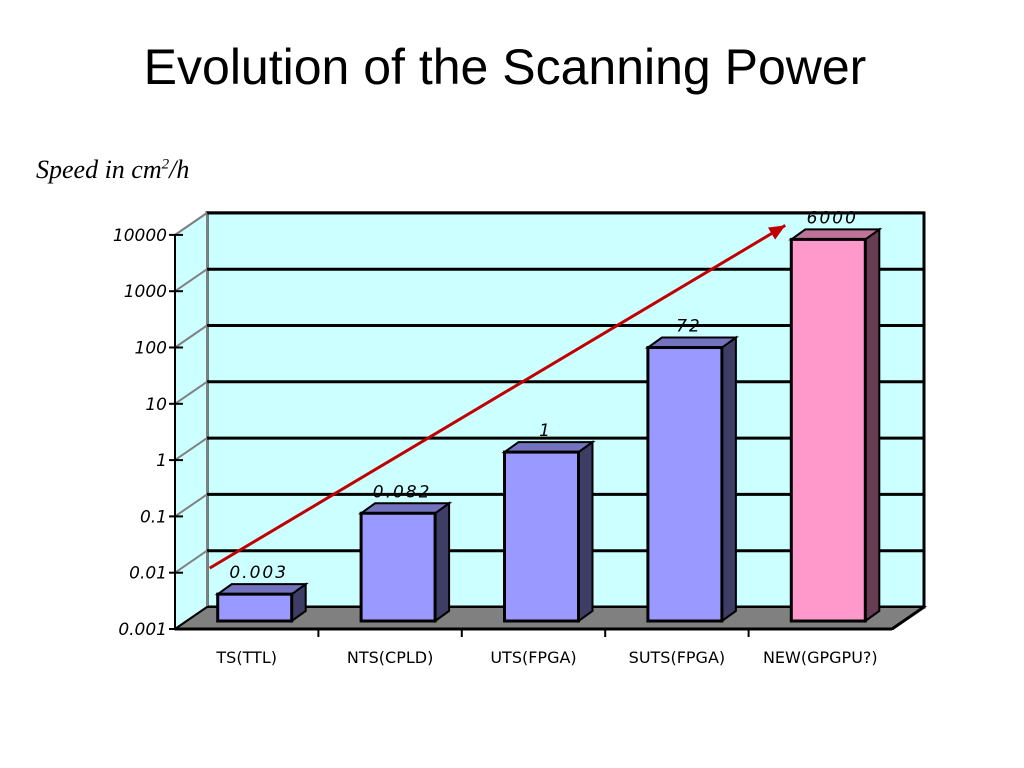  What do you see at coordinates (142, 630) in the screenshot?
I see `y-tick-label: 0.001` at bounding box center [142, 630].